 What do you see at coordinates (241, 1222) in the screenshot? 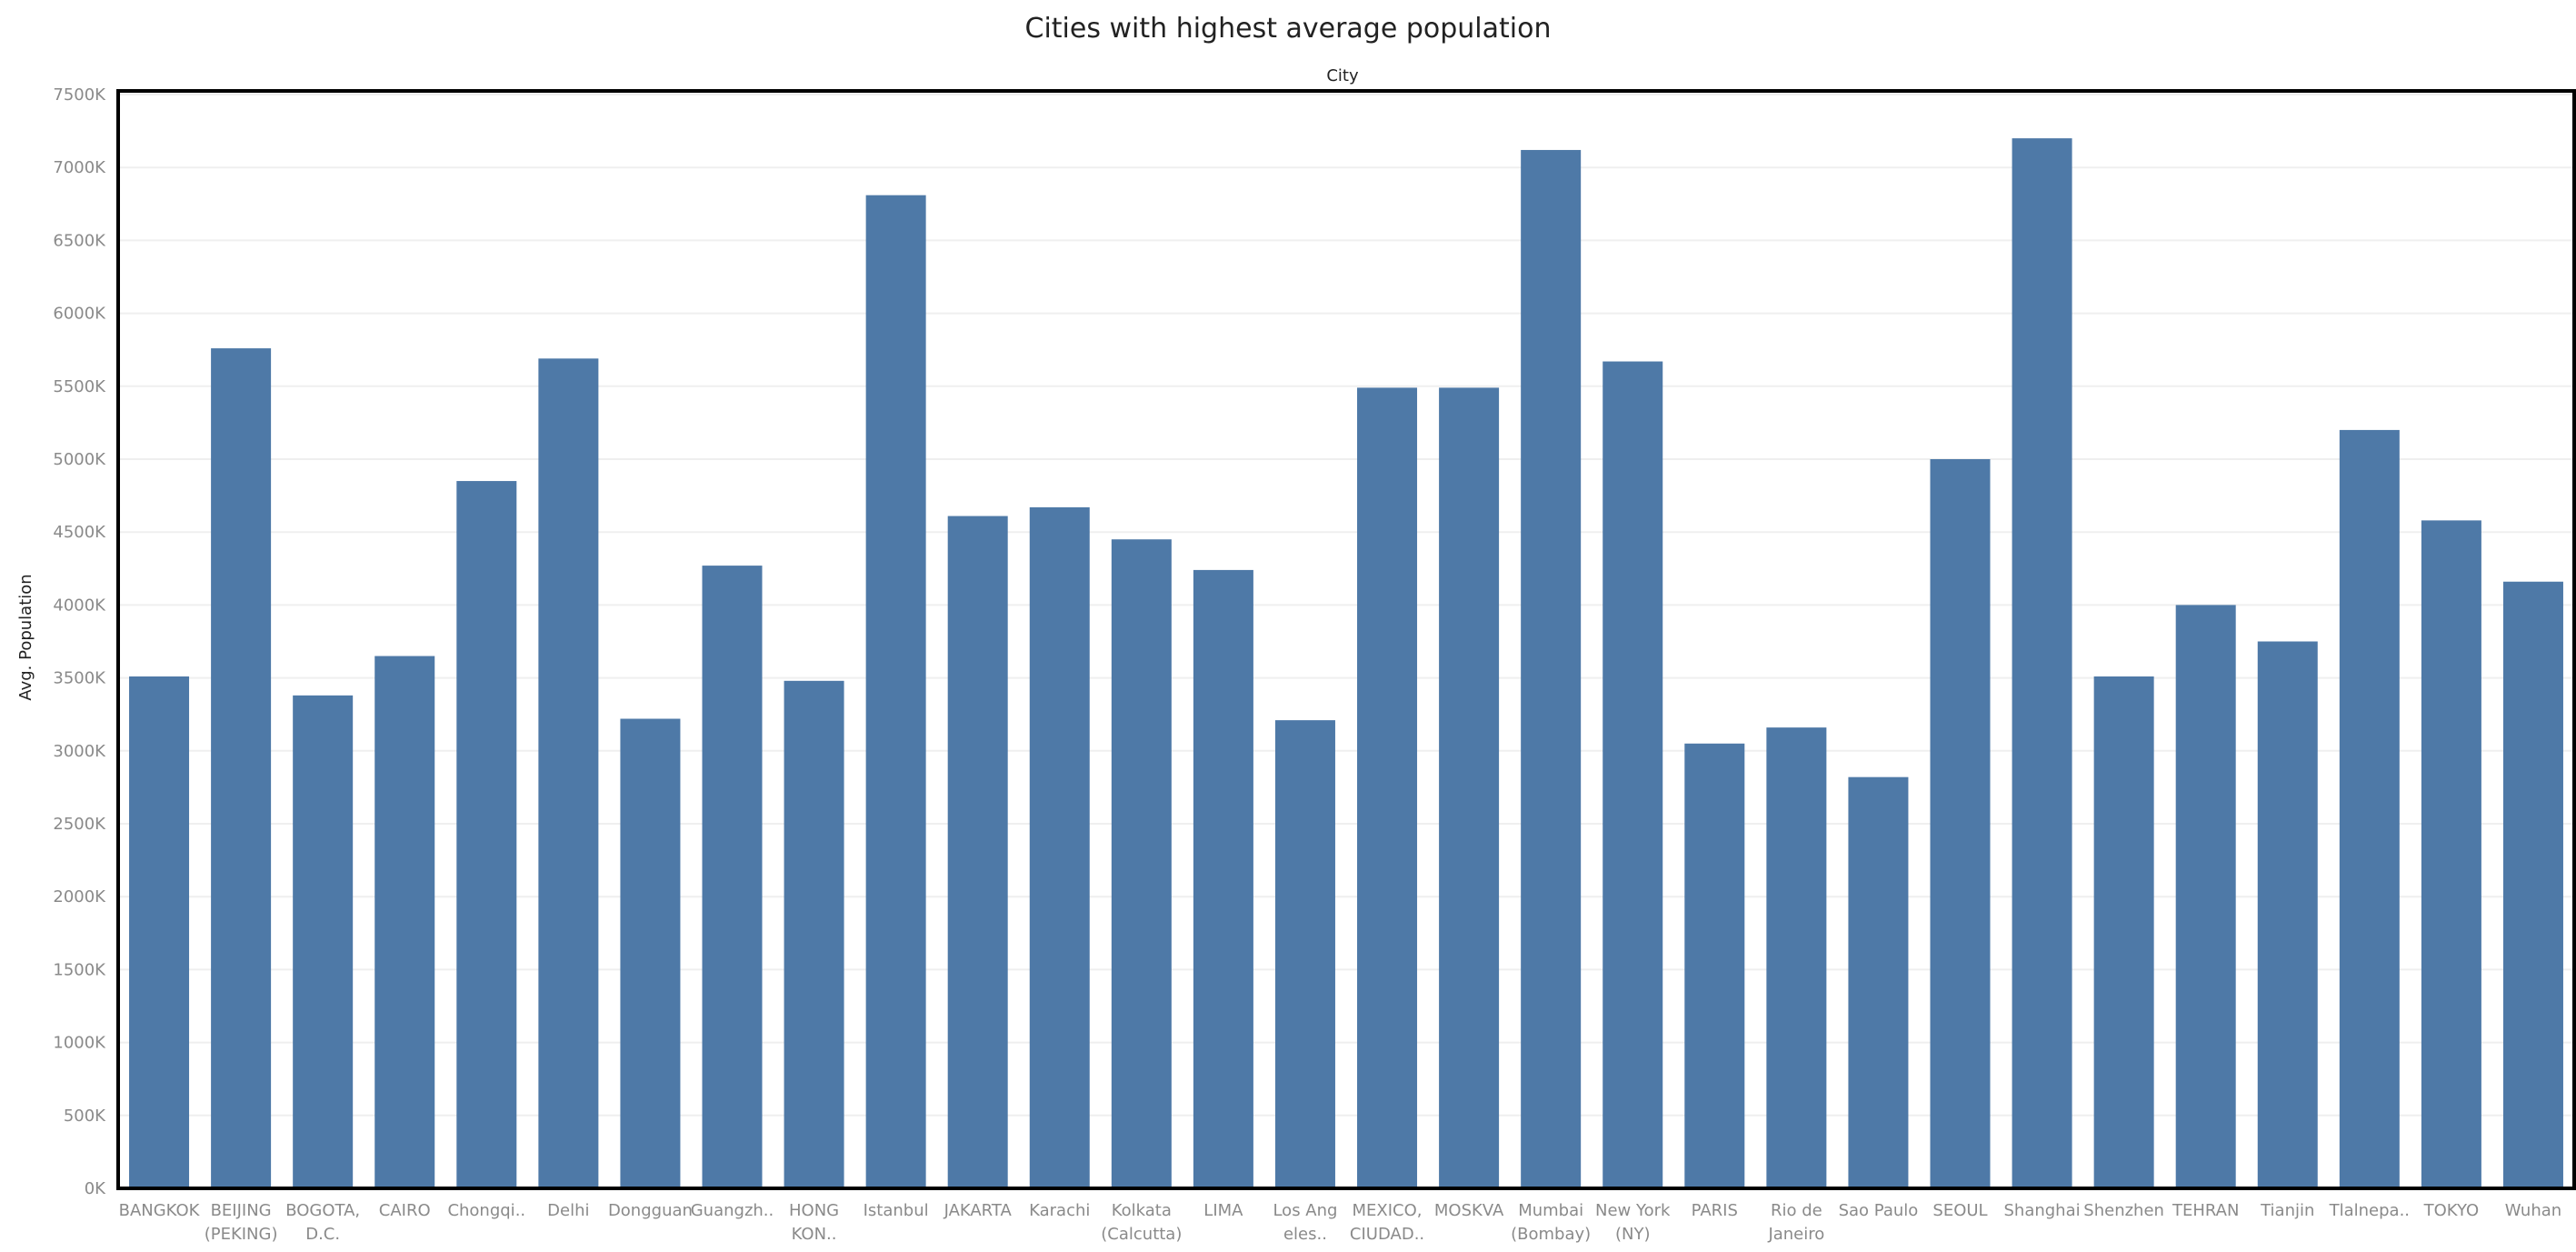
I see `x-tick-label: BEIJING (PEKING)` at bounding box center [241, 1222].